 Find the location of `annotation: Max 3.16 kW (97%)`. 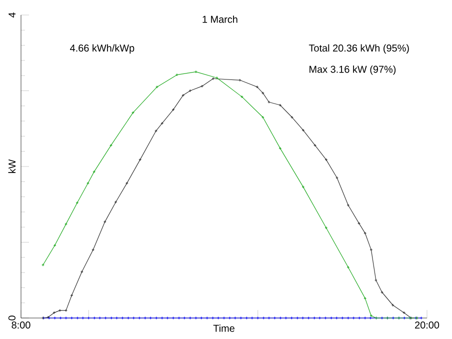

annotation: Max 3.16 kW (97%) is located at coordinates (353, 70).